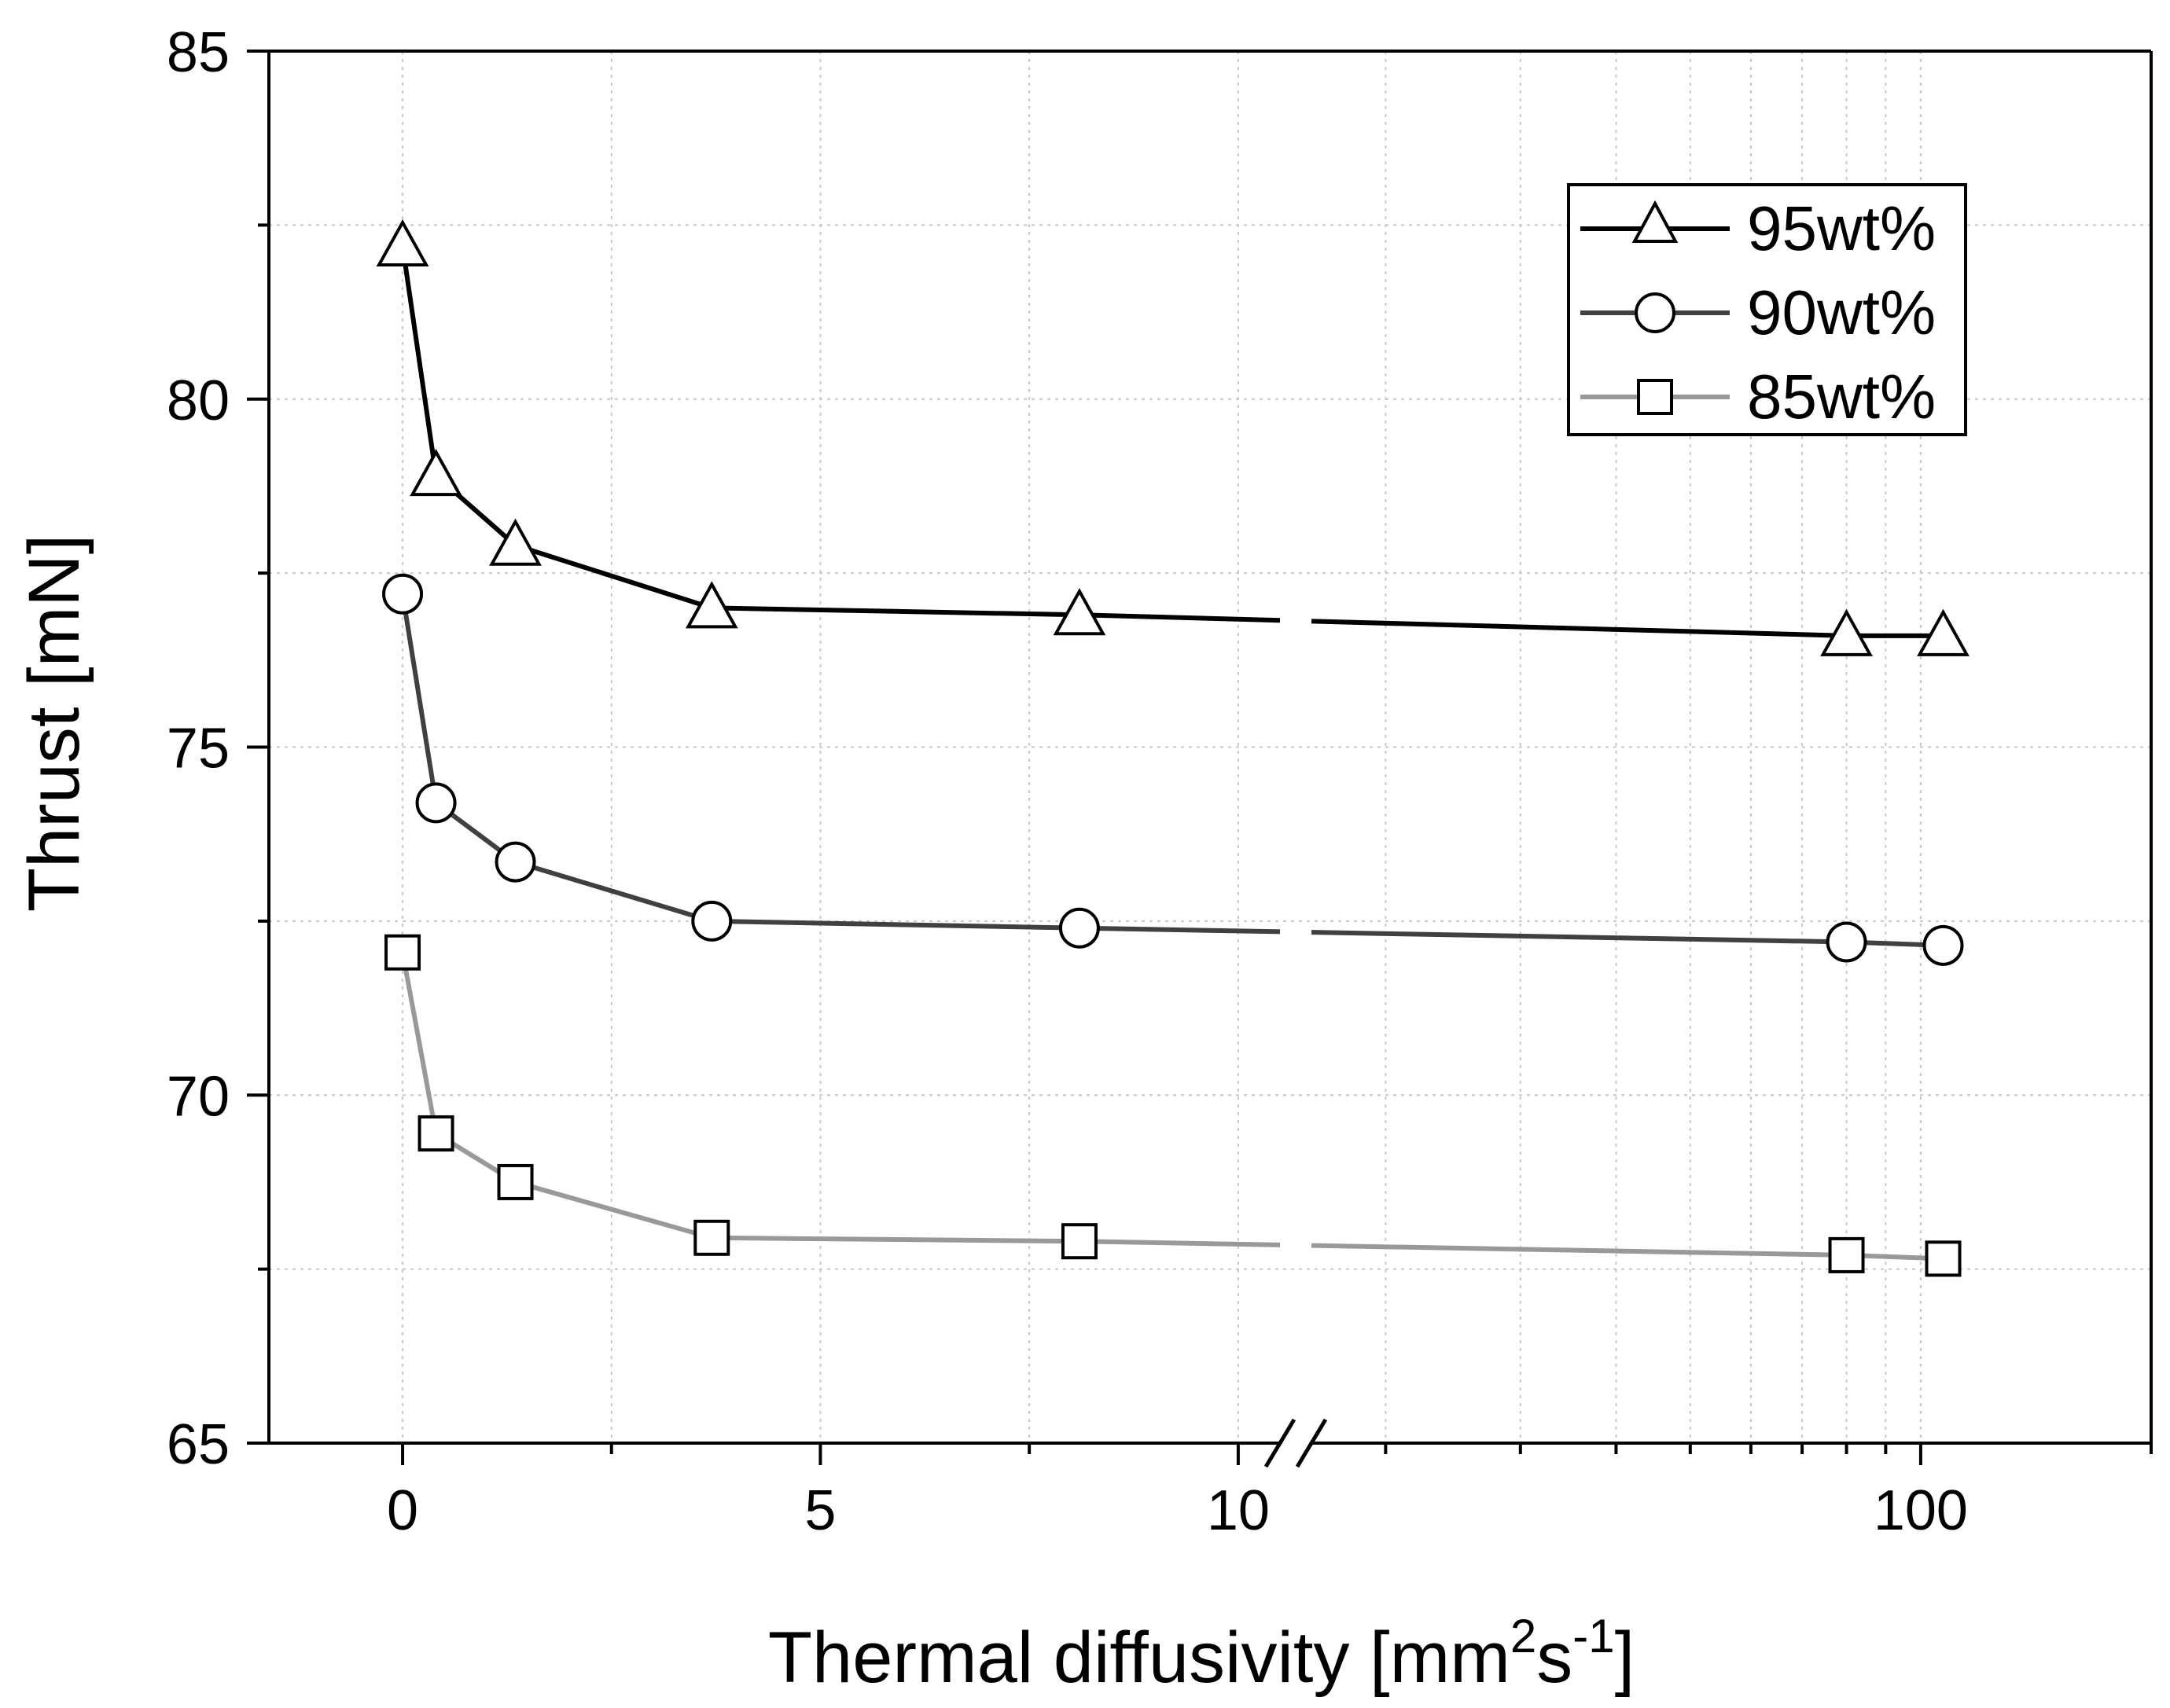 This screenshot has width=2170, height=1708. Describe the element at coordinates (1173, 1105) in the screenshot. I see `series-85wtpct` at that location.